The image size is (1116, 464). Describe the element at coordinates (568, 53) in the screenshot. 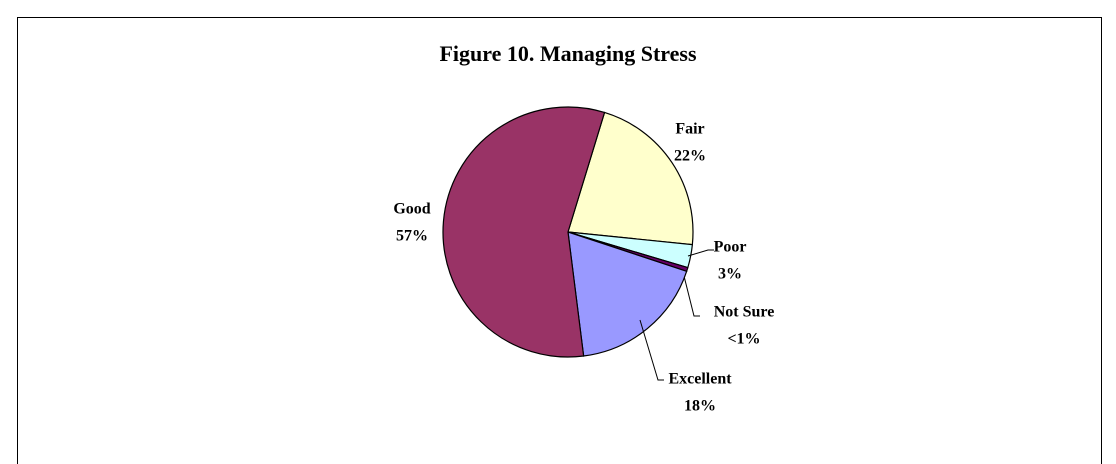

I see `chart-title: Figure 10. Managing Stress` at that location.